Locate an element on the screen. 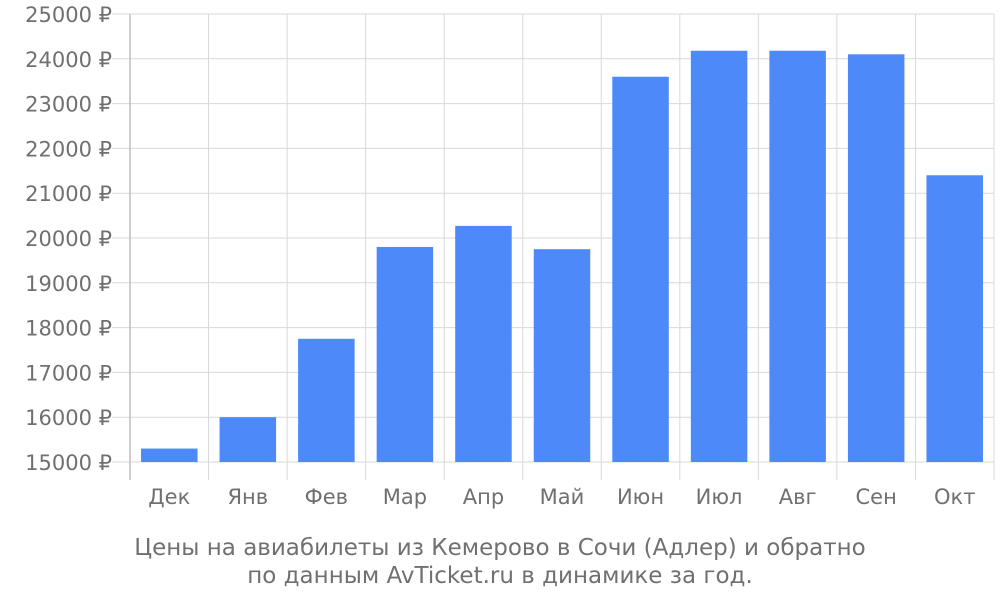  x-tick-label: Июл is located at coordinates (719, 497).